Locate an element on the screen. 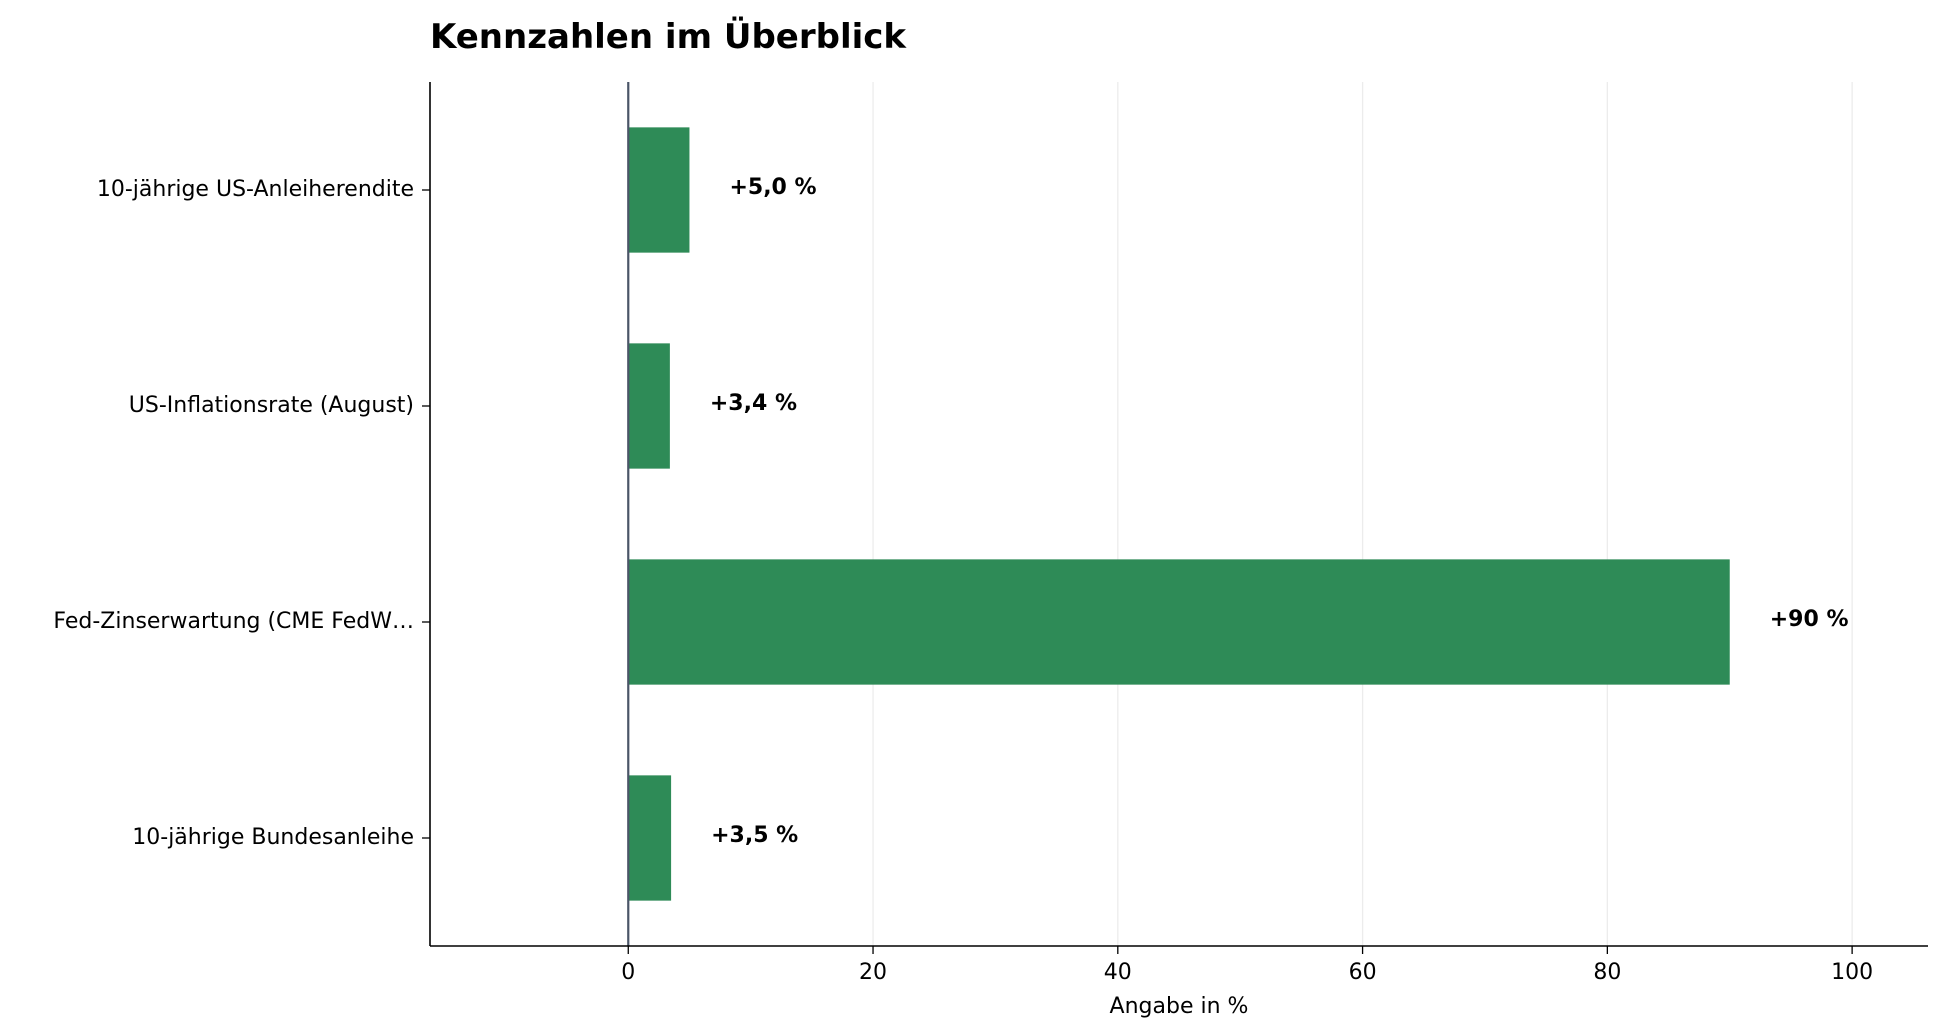 This screenshot has width=1941, height=1034. x-tick-label: 60 is located at coordinates (1363, 972).